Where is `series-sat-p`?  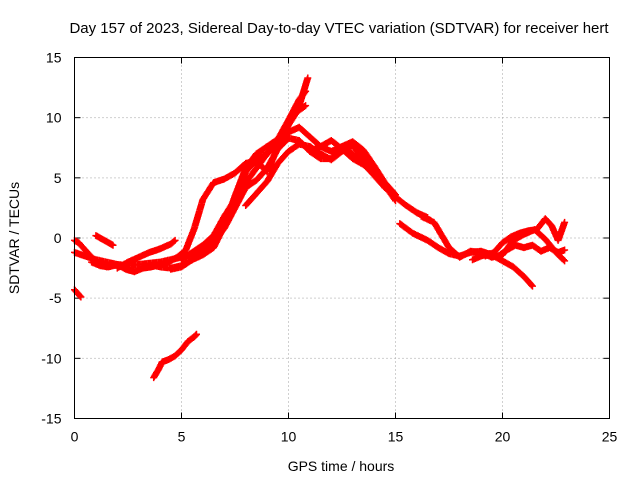 series-sat-p is located at coordinates (146, 254).